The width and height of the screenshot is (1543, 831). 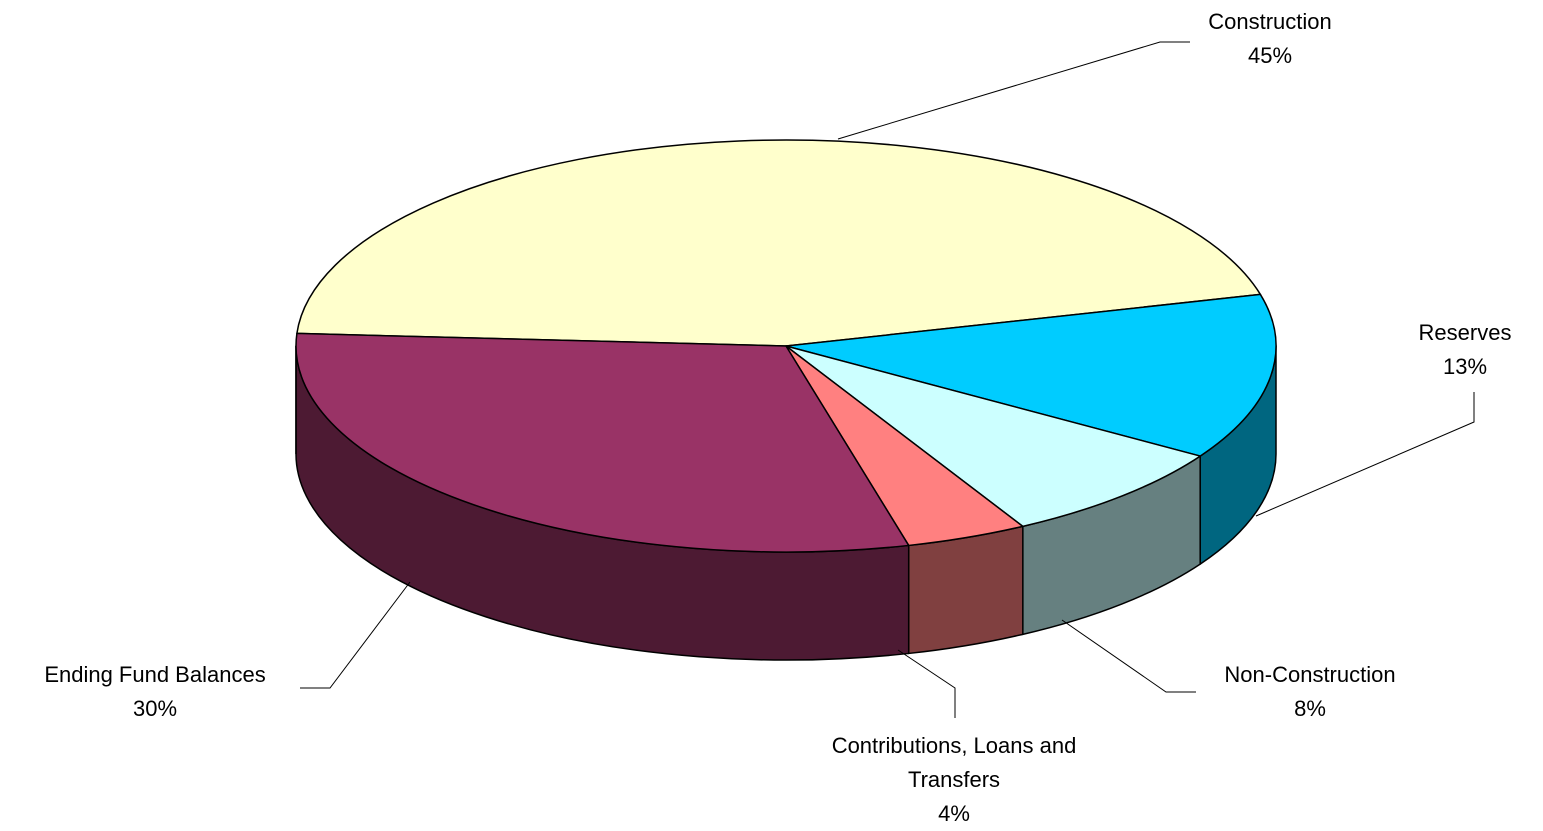 What do you see at coordinates (1013, 90) in the screenshot?
I see `leader-construction` at bounding box center [1013, 90].